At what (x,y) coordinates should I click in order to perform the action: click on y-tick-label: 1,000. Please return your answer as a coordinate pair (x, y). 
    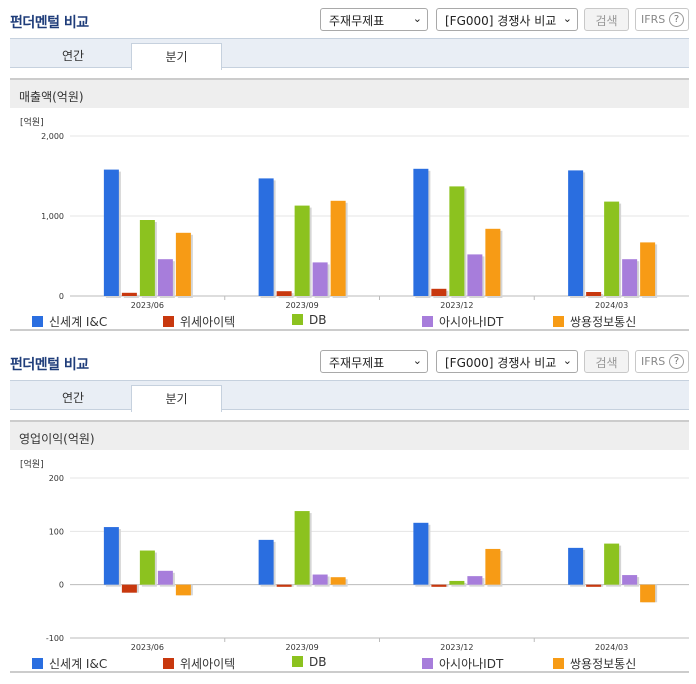
    Looking at the image, I should click on (52, 216).